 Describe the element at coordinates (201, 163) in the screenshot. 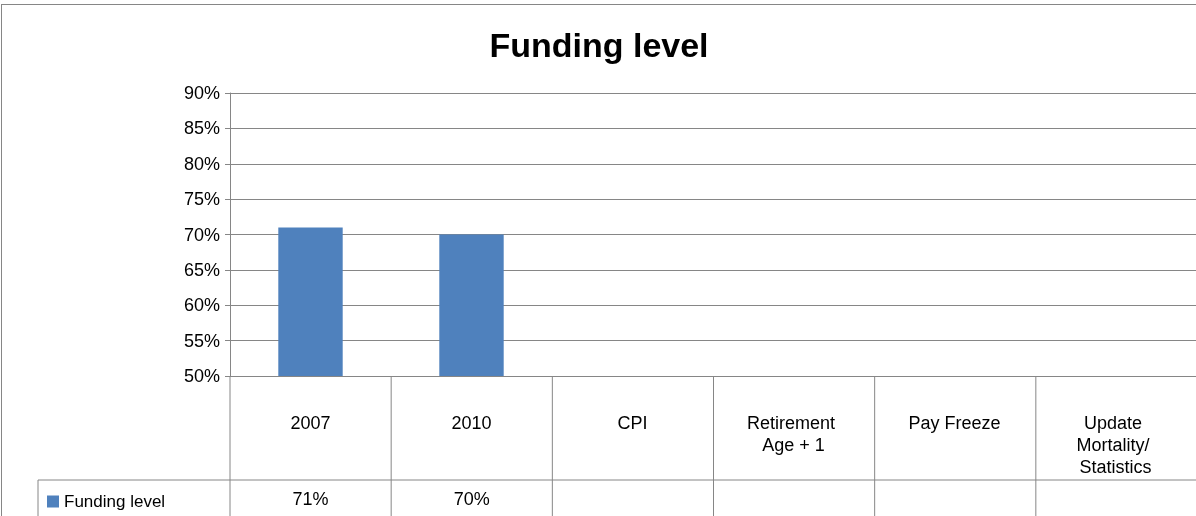

I see `y-tick-label: 80%` at that location.